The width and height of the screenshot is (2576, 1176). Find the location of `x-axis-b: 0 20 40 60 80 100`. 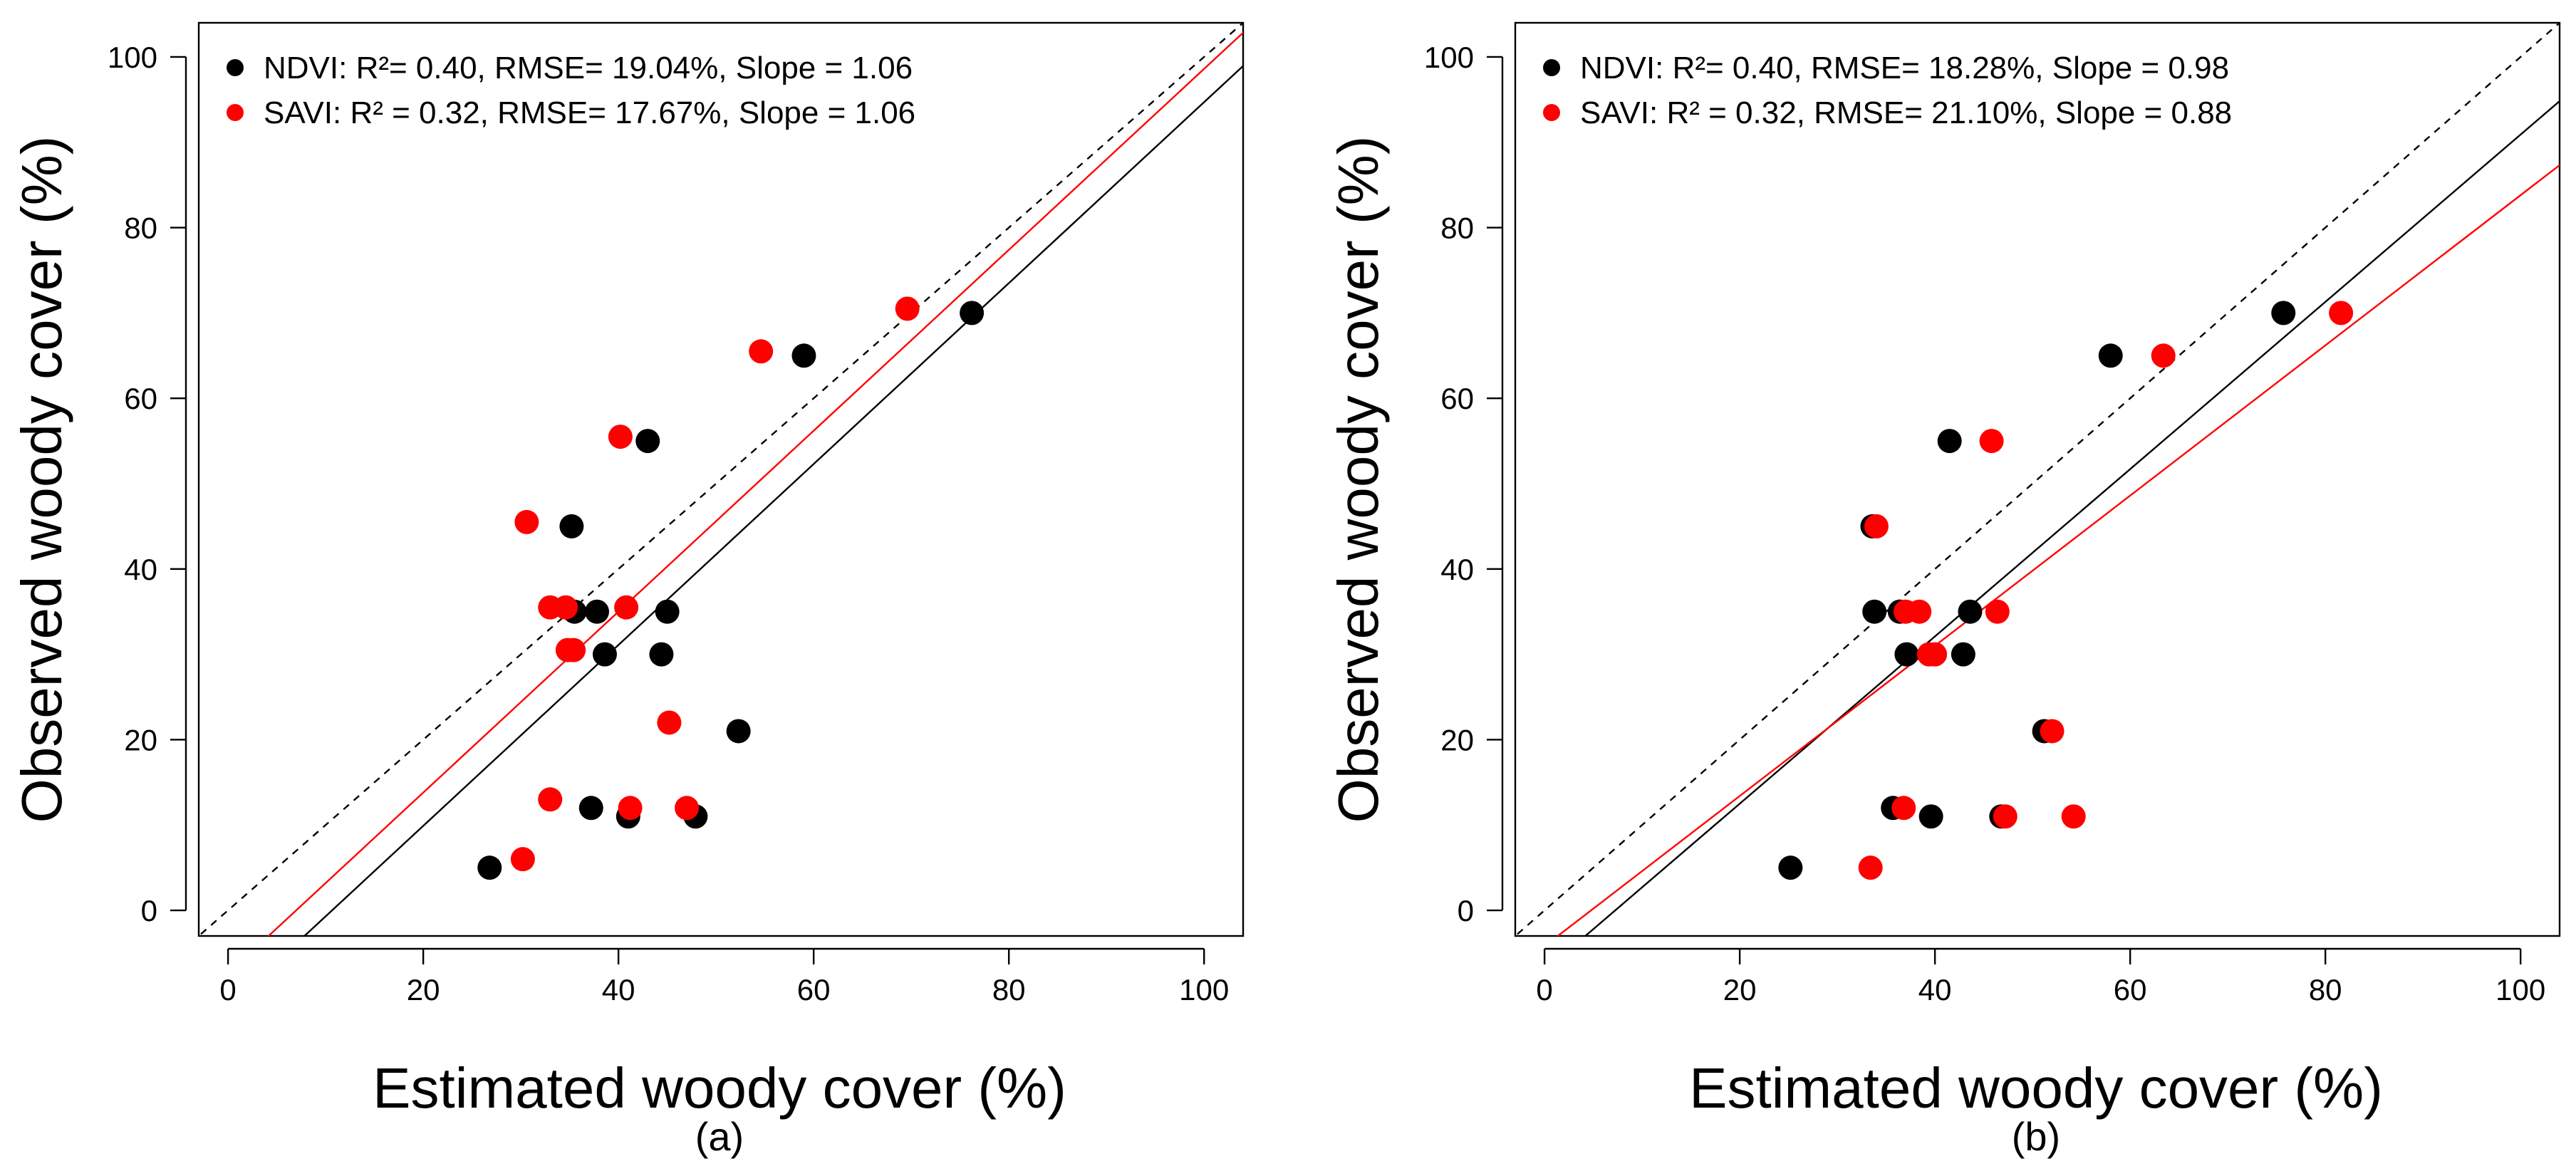

x-axis-b: 0 20 40 60 80 100 is located at coordinates (2040, 976).